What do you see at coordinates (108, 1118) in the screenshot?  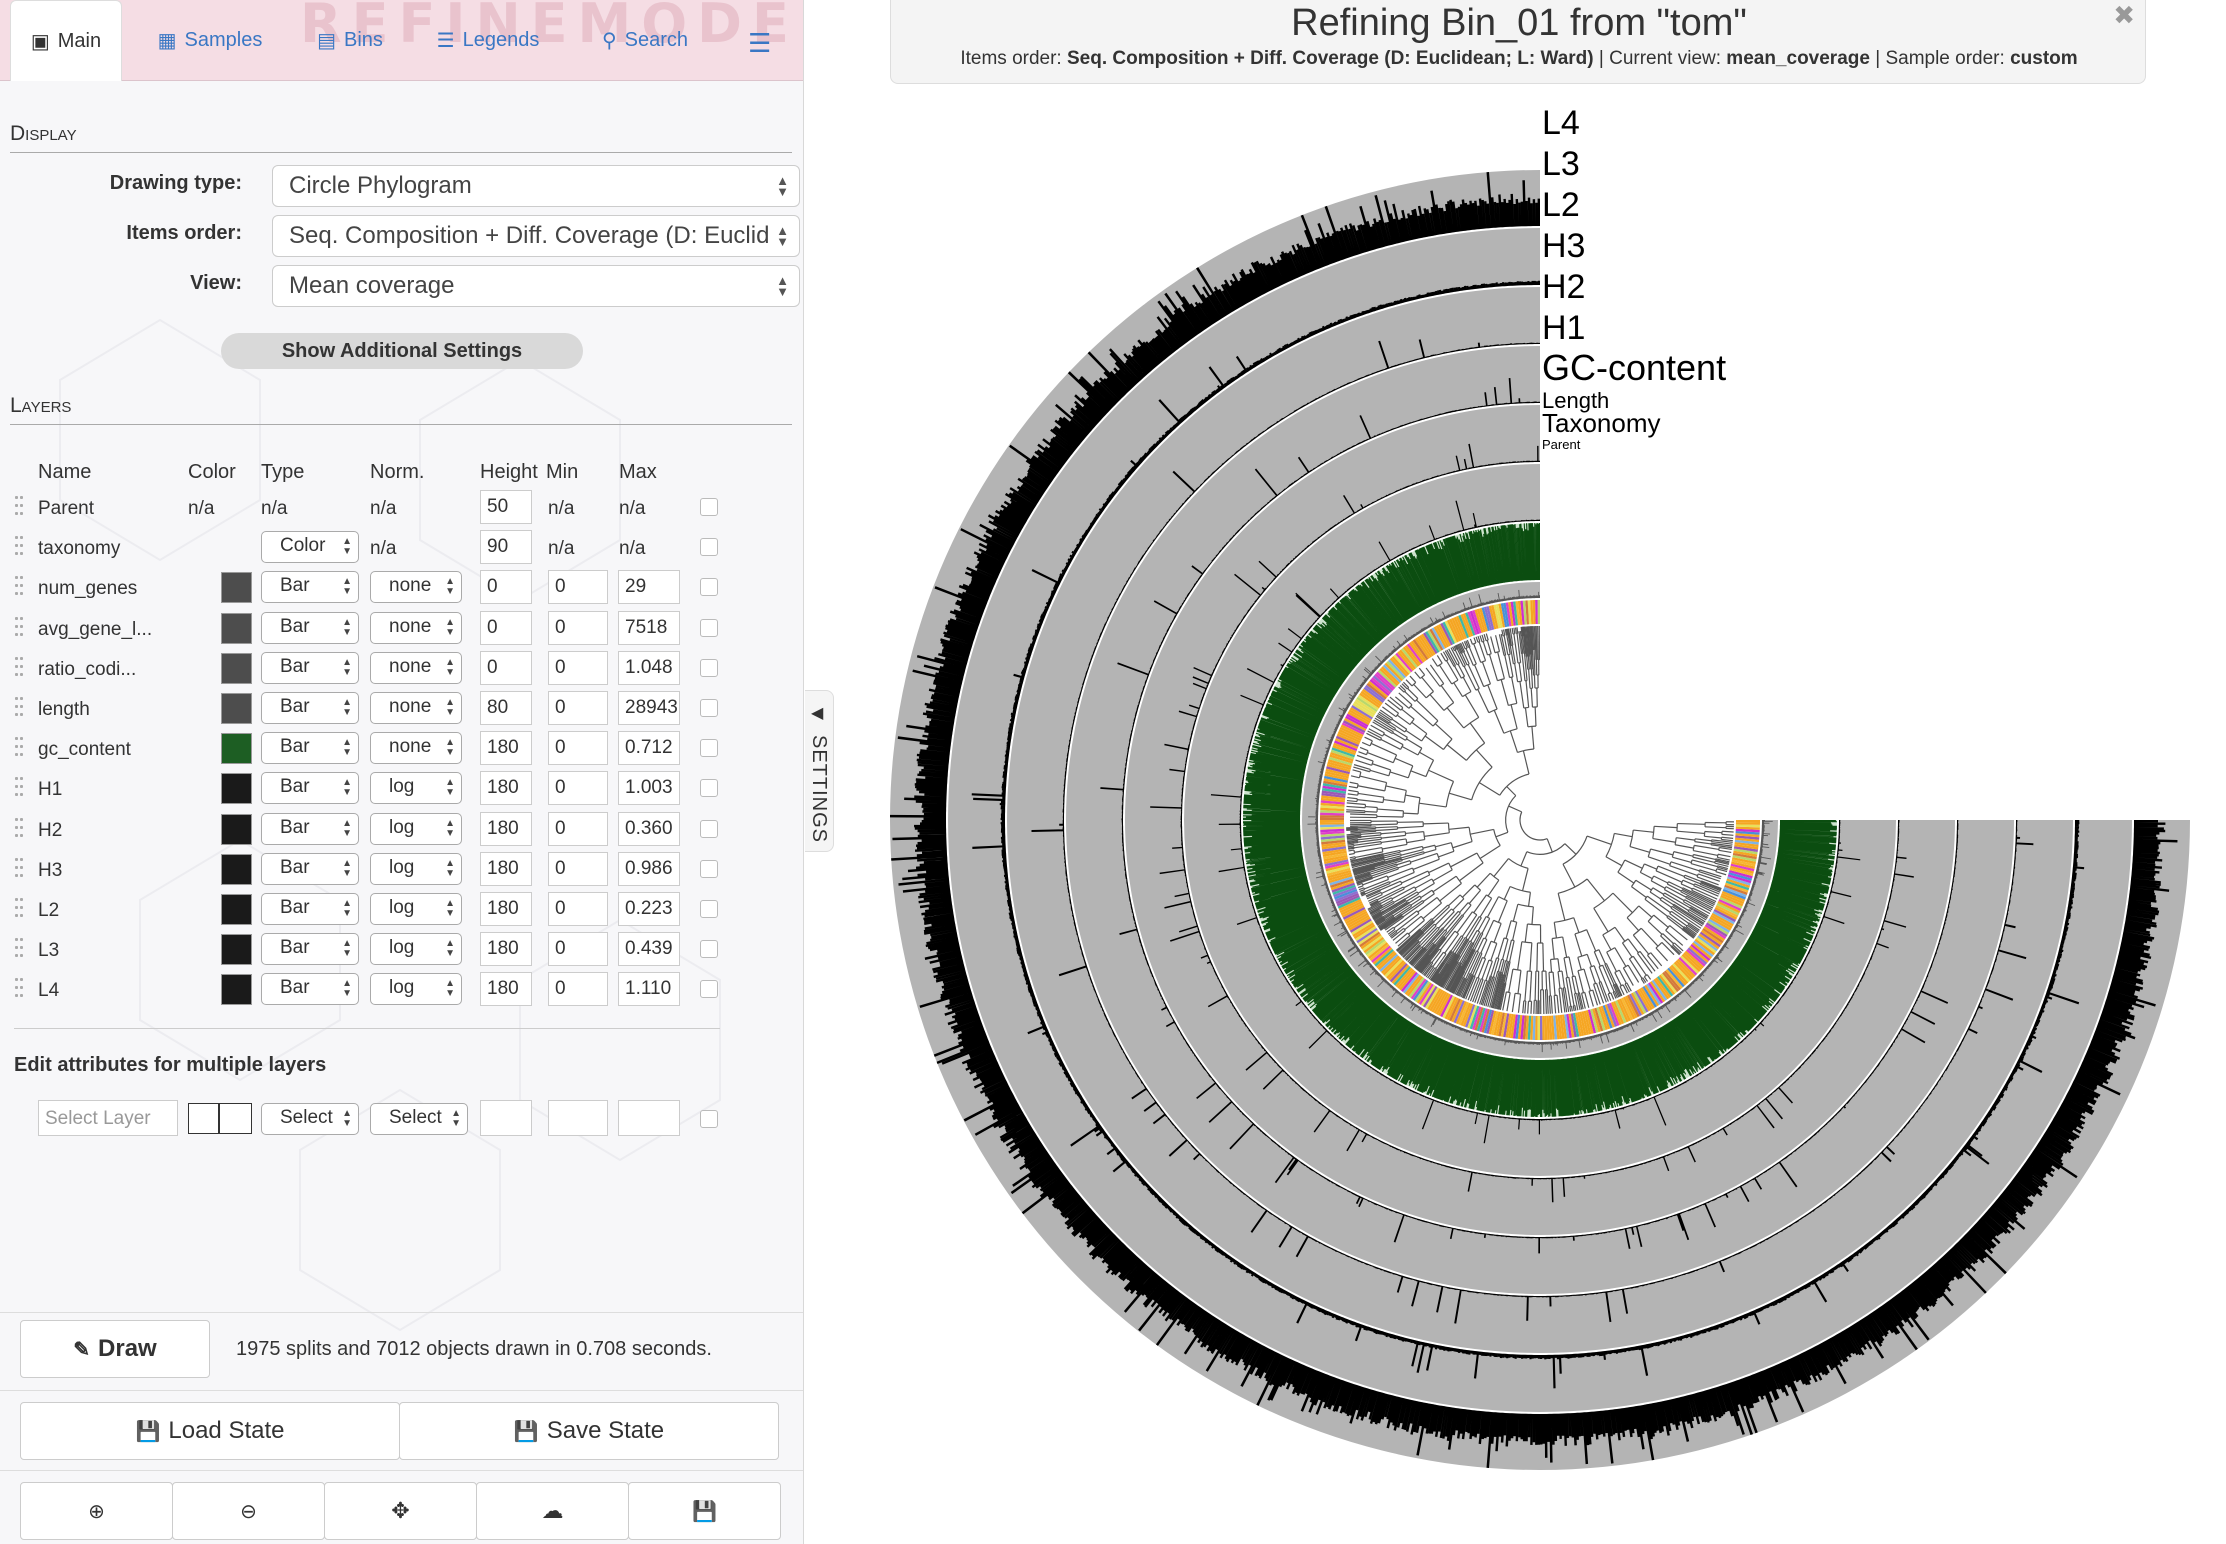 I see `select-layer-input: Select Layer` at bounding box center [108, 1118].